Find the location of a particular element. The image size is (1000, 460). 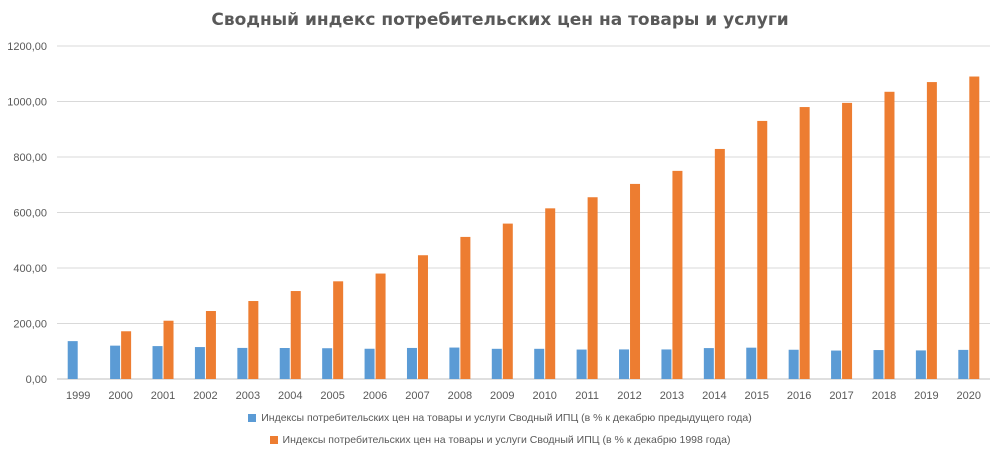

bar-prev-year-2006 is located at coordinates (369, 363).